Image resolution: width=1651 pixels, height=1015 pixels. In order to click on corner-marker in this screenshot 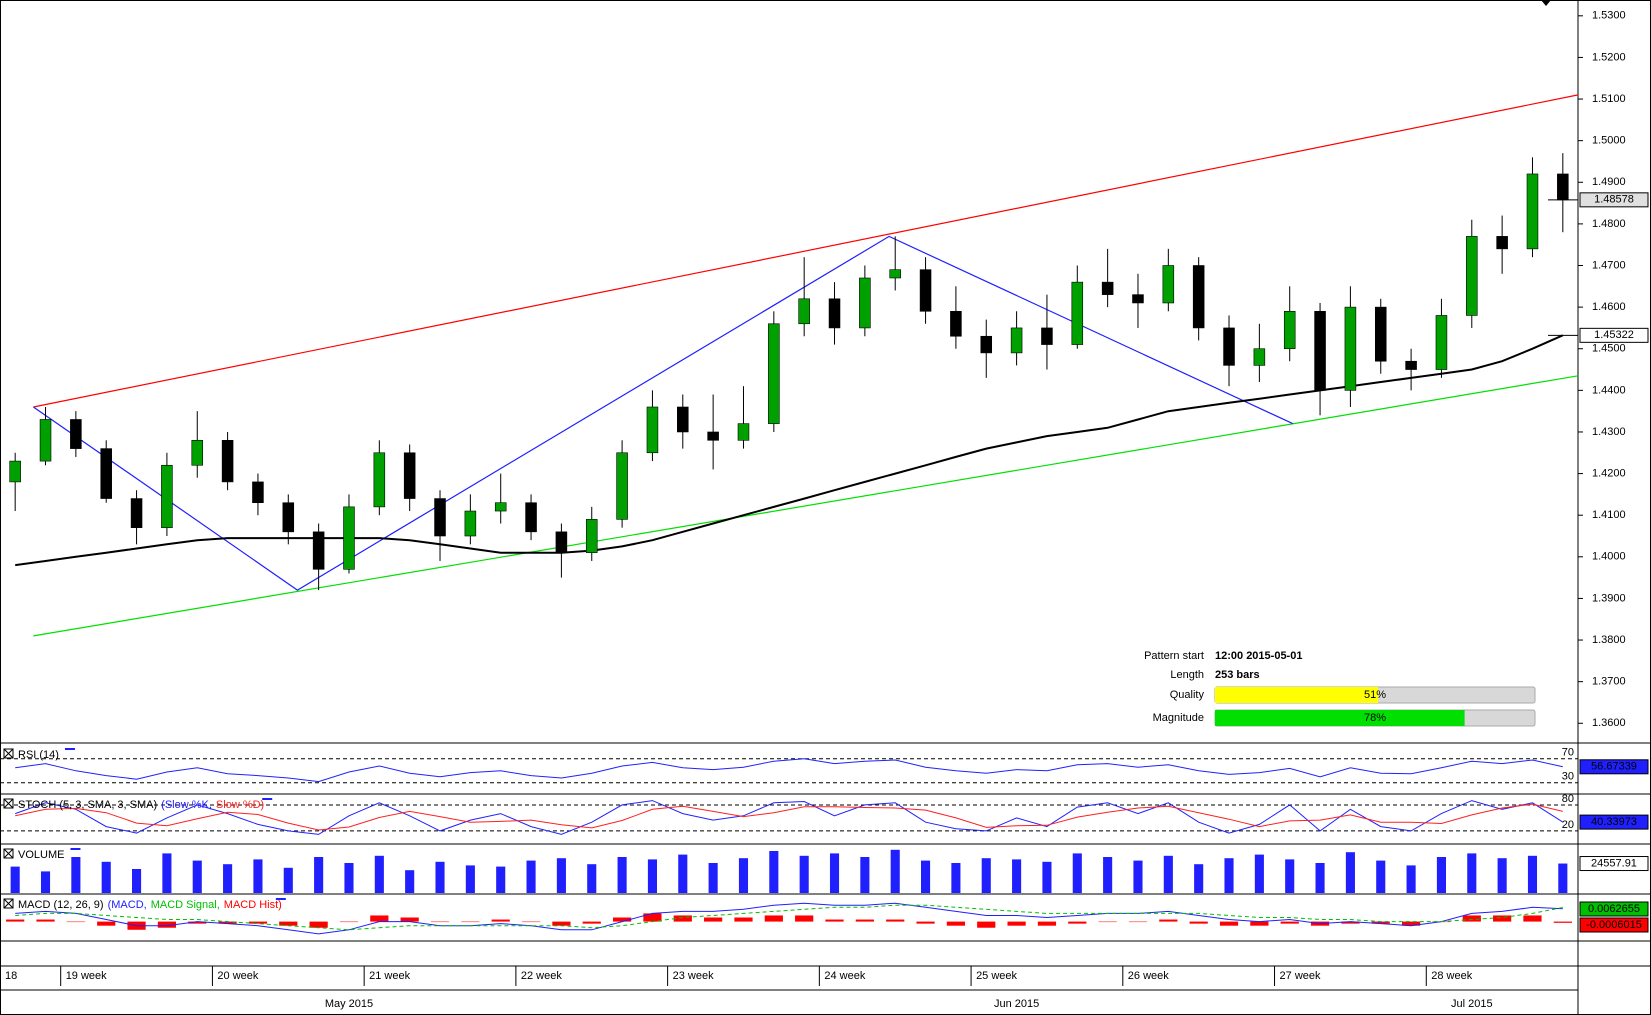, I will do `click(1546, 3)`.